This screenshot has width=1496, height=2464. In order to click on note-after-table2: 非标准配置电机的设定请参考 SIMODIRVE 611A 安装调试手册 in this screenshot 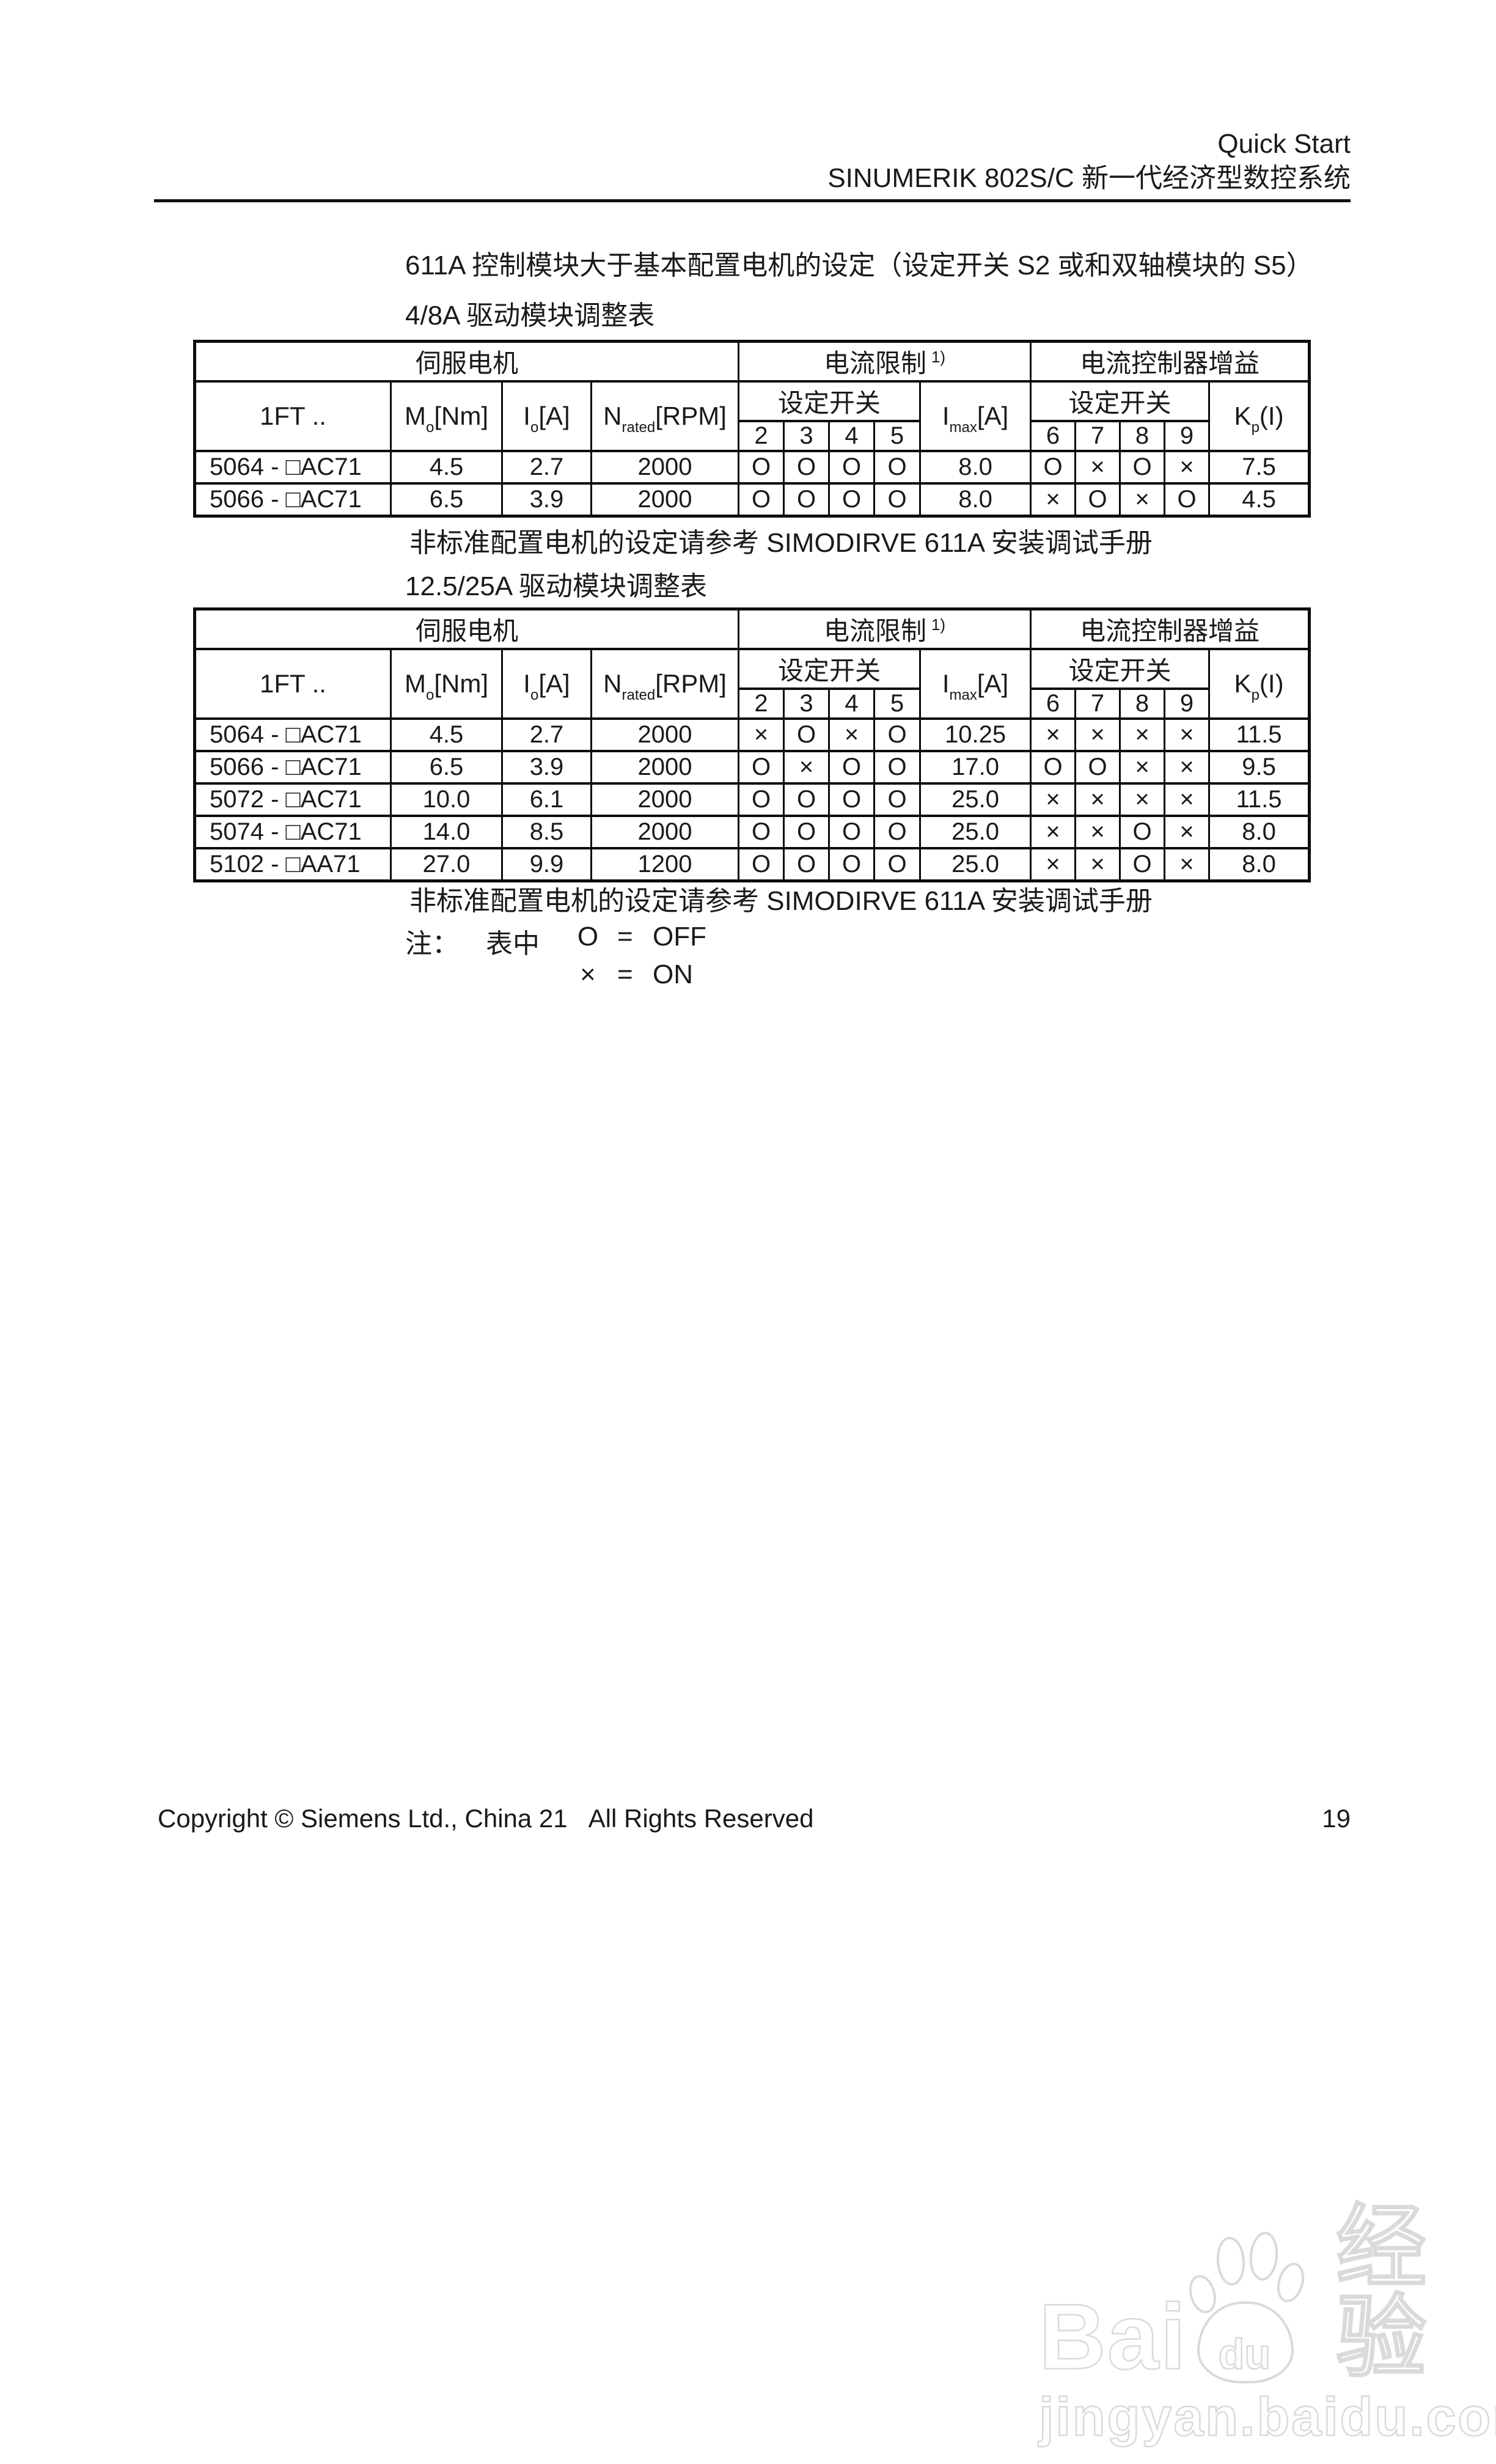, I will do `click(781, 901)`.